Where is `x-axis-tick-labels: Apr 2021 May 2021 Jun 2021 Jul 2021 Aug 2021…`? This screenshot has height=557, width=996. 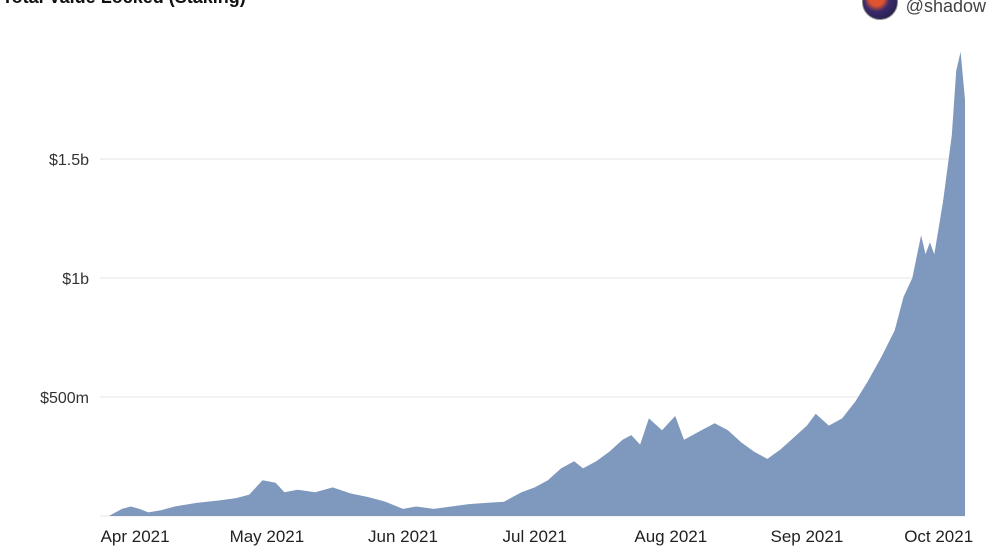 x-axis-tick-labels: Apr 2021 May 2021 Jun 2021 Jul 2021 Aug 2021… is located at coordinates (537, 536).